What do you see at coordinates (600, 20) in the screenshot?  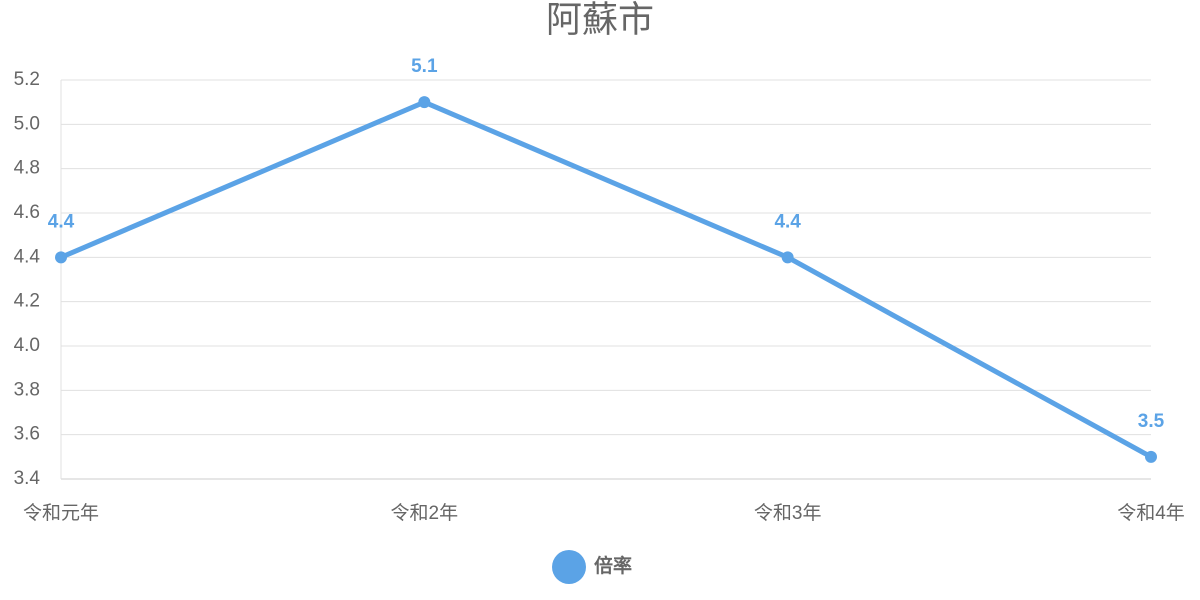 I see `chart-title: 阿蘇市` at bounding box center [600, 20].